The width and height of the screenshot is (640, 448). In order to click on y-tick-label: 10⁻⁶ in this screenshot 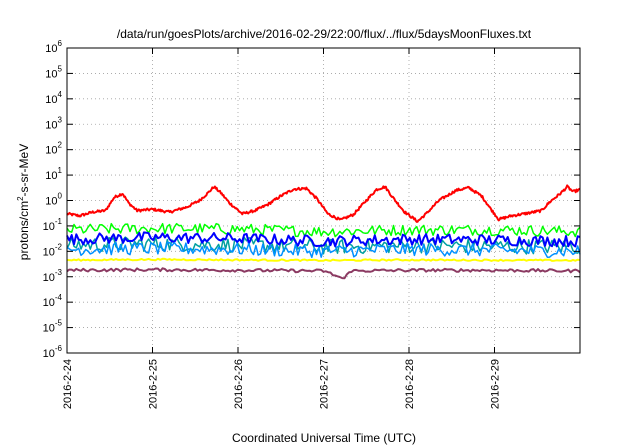, I will do `click(53, 352)`.